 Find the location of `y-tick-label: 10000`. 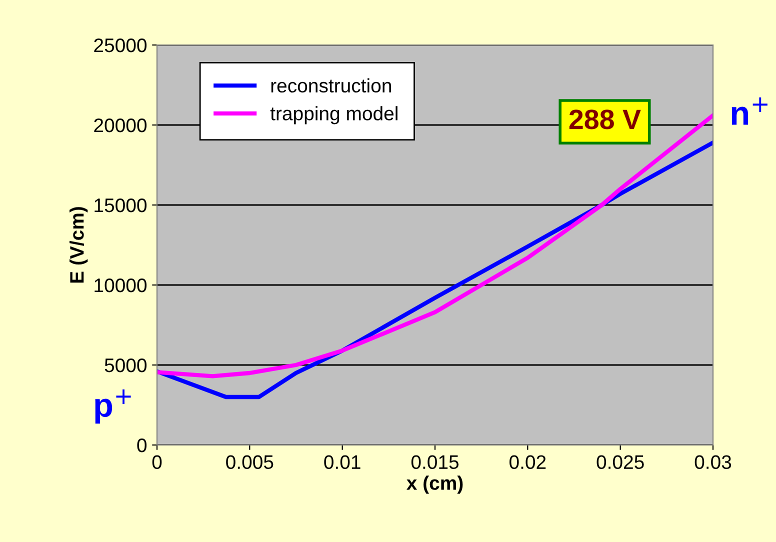

y-tick-label: 10000 is located at coordinates (120, 285).